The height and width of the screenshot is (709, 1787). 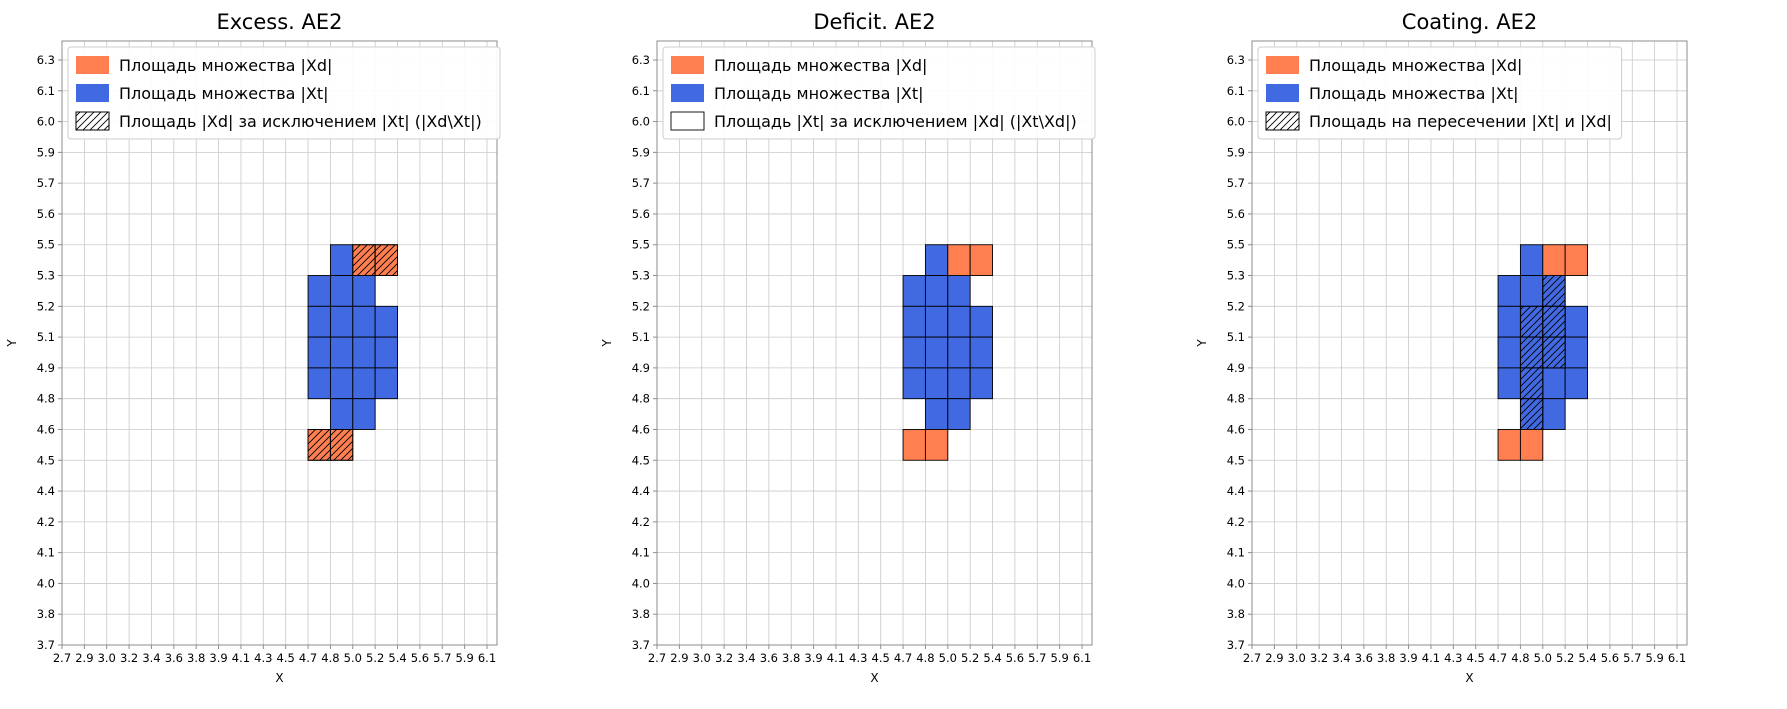 What do you see at coordinates (46, 337) in the screenshot?
I see `y-tick-label: 5.1` at bounding box center [46, 337].